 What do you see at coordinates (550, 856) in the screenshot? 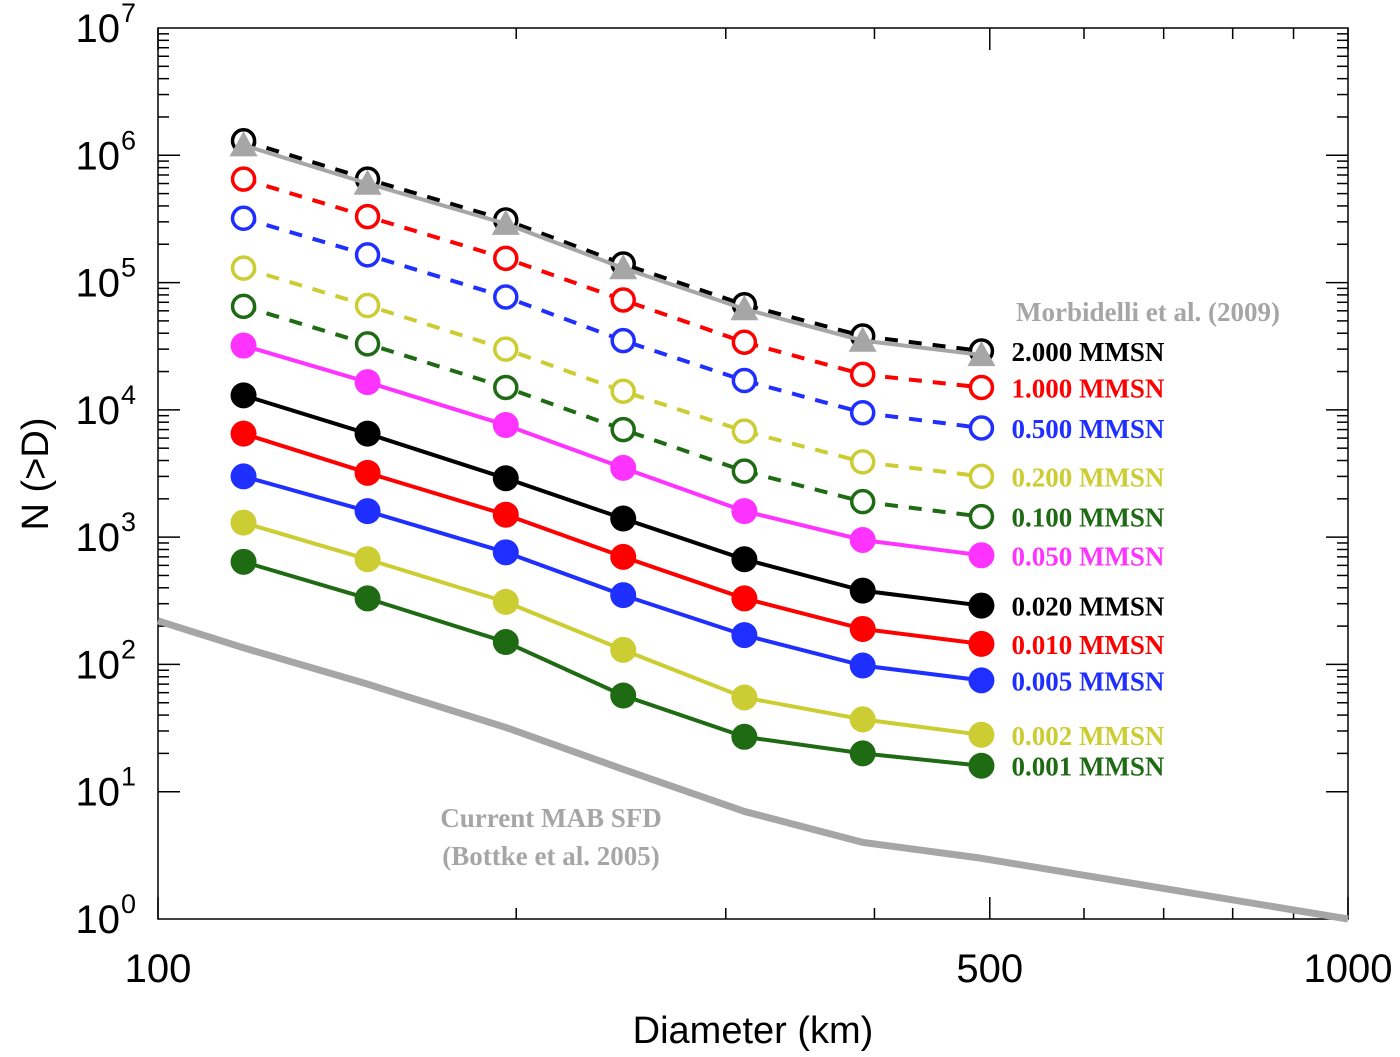
I see `bottke-annotation-line2: (Bottke et al. 2005)` at bounding box center [550, 856].